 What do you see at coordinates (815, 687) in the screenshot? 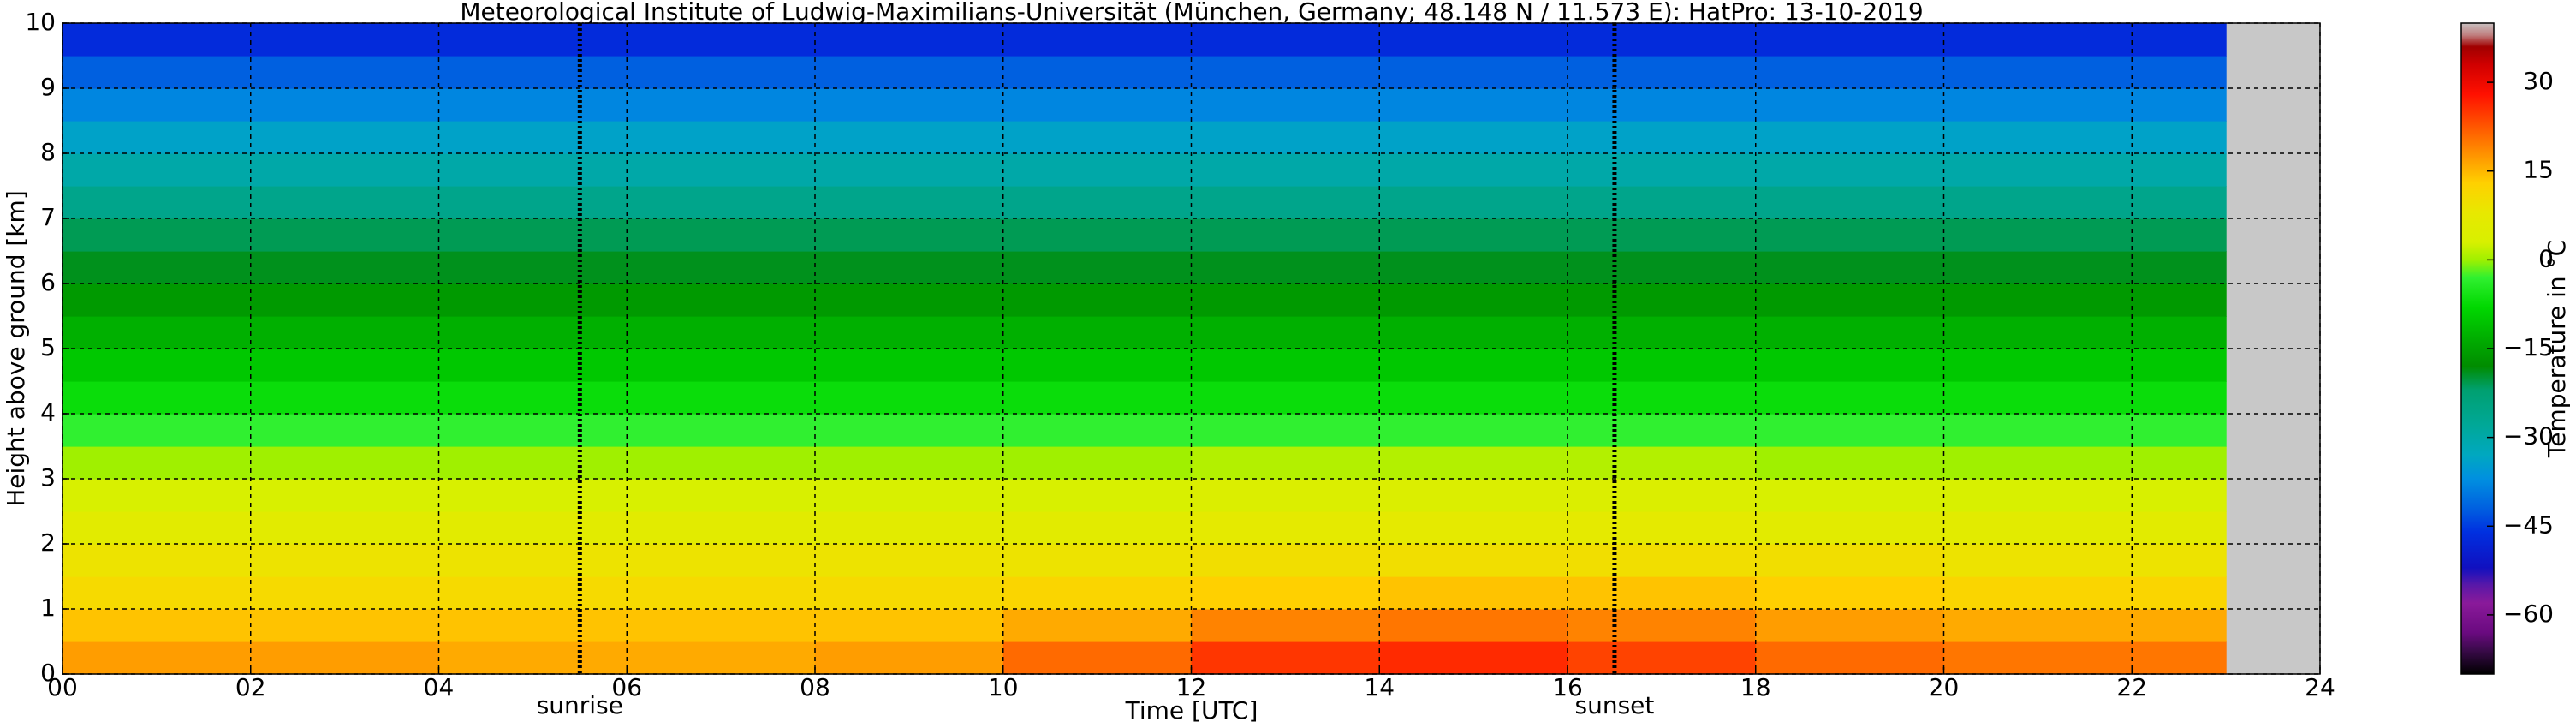
I see `x-tick-label: 08` at bounding box center [815, 687].